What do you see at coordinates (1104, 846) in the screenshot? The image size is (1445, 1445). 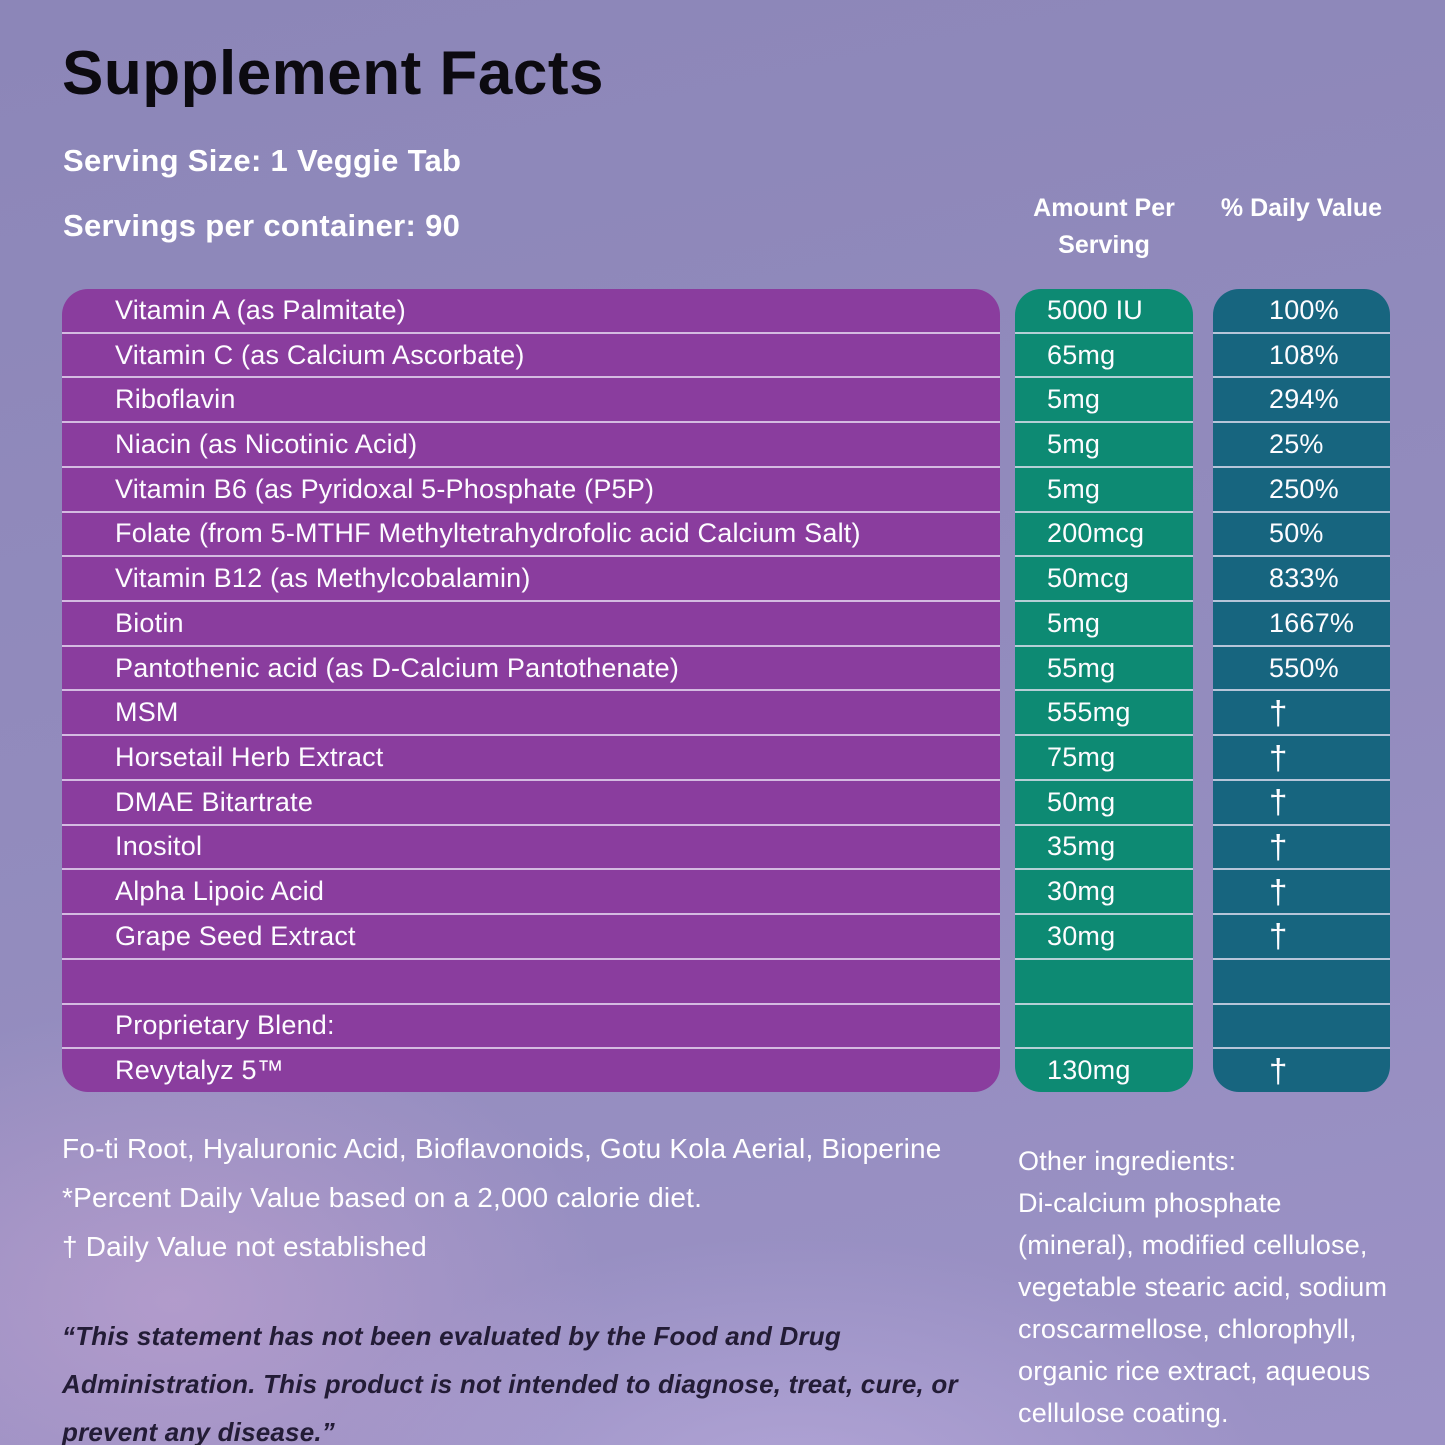 I see `amount-value-cell: 35mg` at bounding box center [1104, 846].